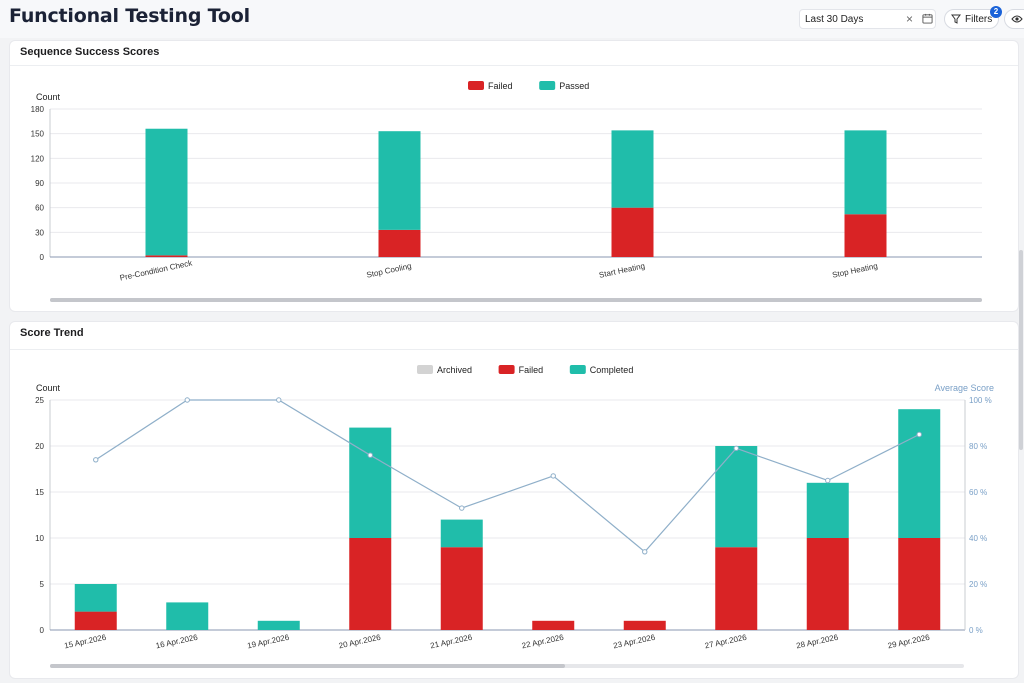  Describe the element at coordinates (156, 270) in the screenshot. I see `x-tick-label: Pre-Condition Check` at that location.